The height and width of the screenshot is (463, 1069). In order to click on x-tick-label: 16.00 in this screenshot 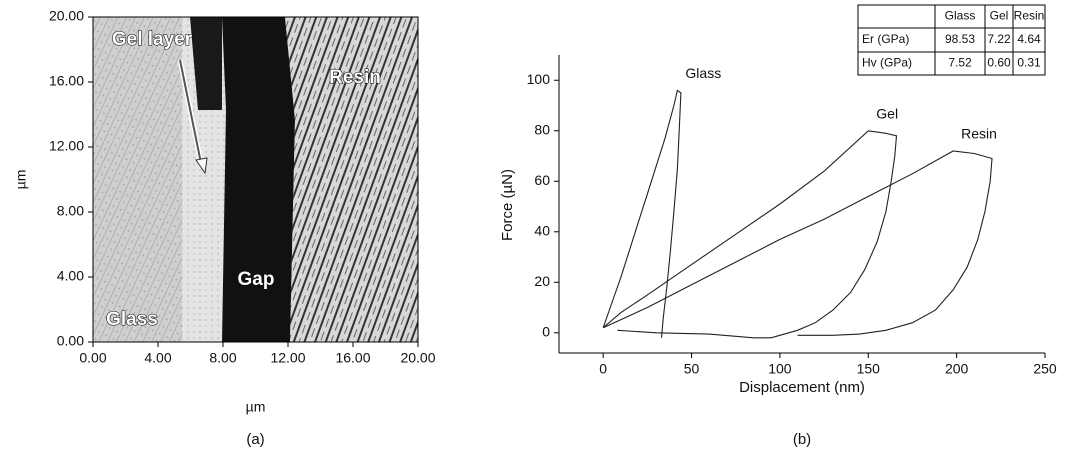, I will do `click(352, 358)`.